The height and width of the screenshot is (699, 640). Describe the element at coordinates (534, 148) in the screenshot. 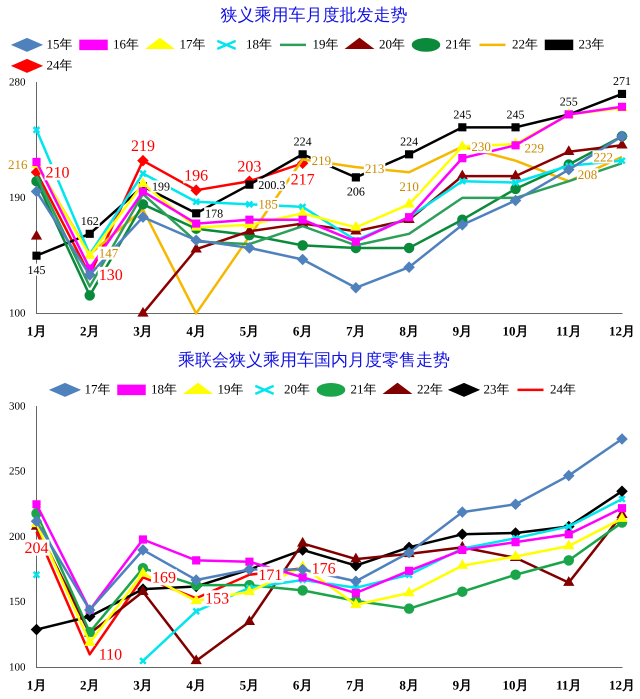

I see `annotation: 229` at that location.